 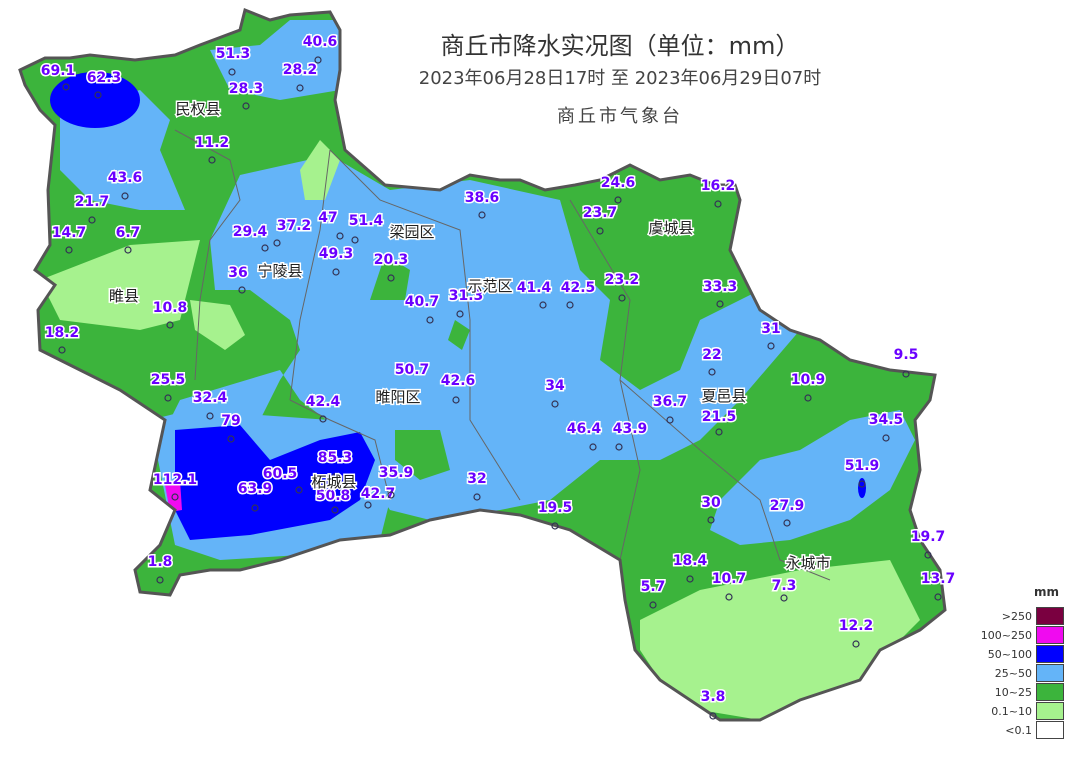 What do you see at coordinates (412, 370) in the screenshot?
I see `station-value: 50.7` at bounding box center [412, 370].